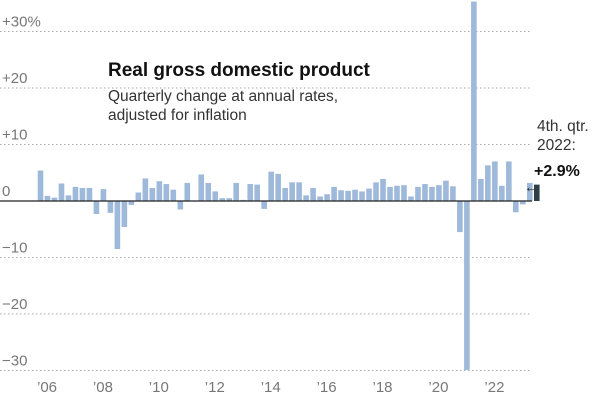  I want to click on annotation-value: +2.9%, so click(557, 171).